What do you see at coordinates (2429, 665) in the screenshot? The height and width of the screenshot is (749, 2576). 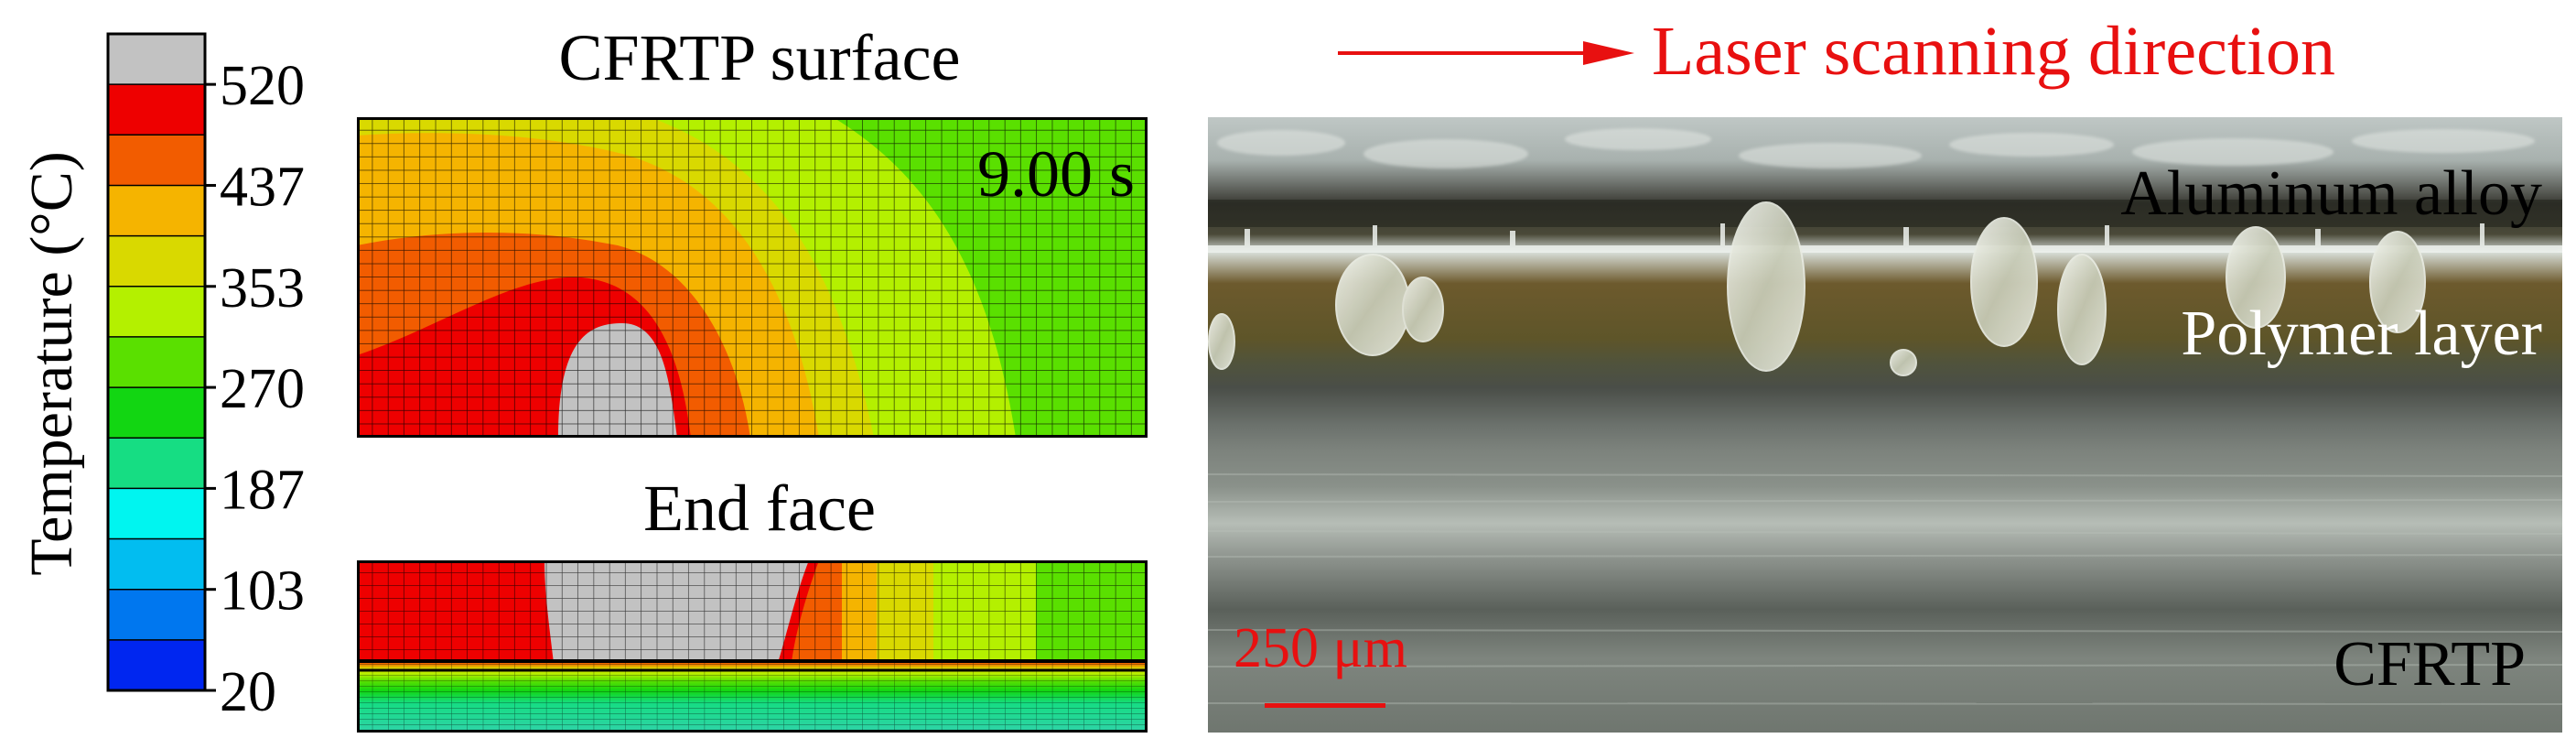 I see `cfrtp-label: CFRTP` at bounding box center [2429, 665].